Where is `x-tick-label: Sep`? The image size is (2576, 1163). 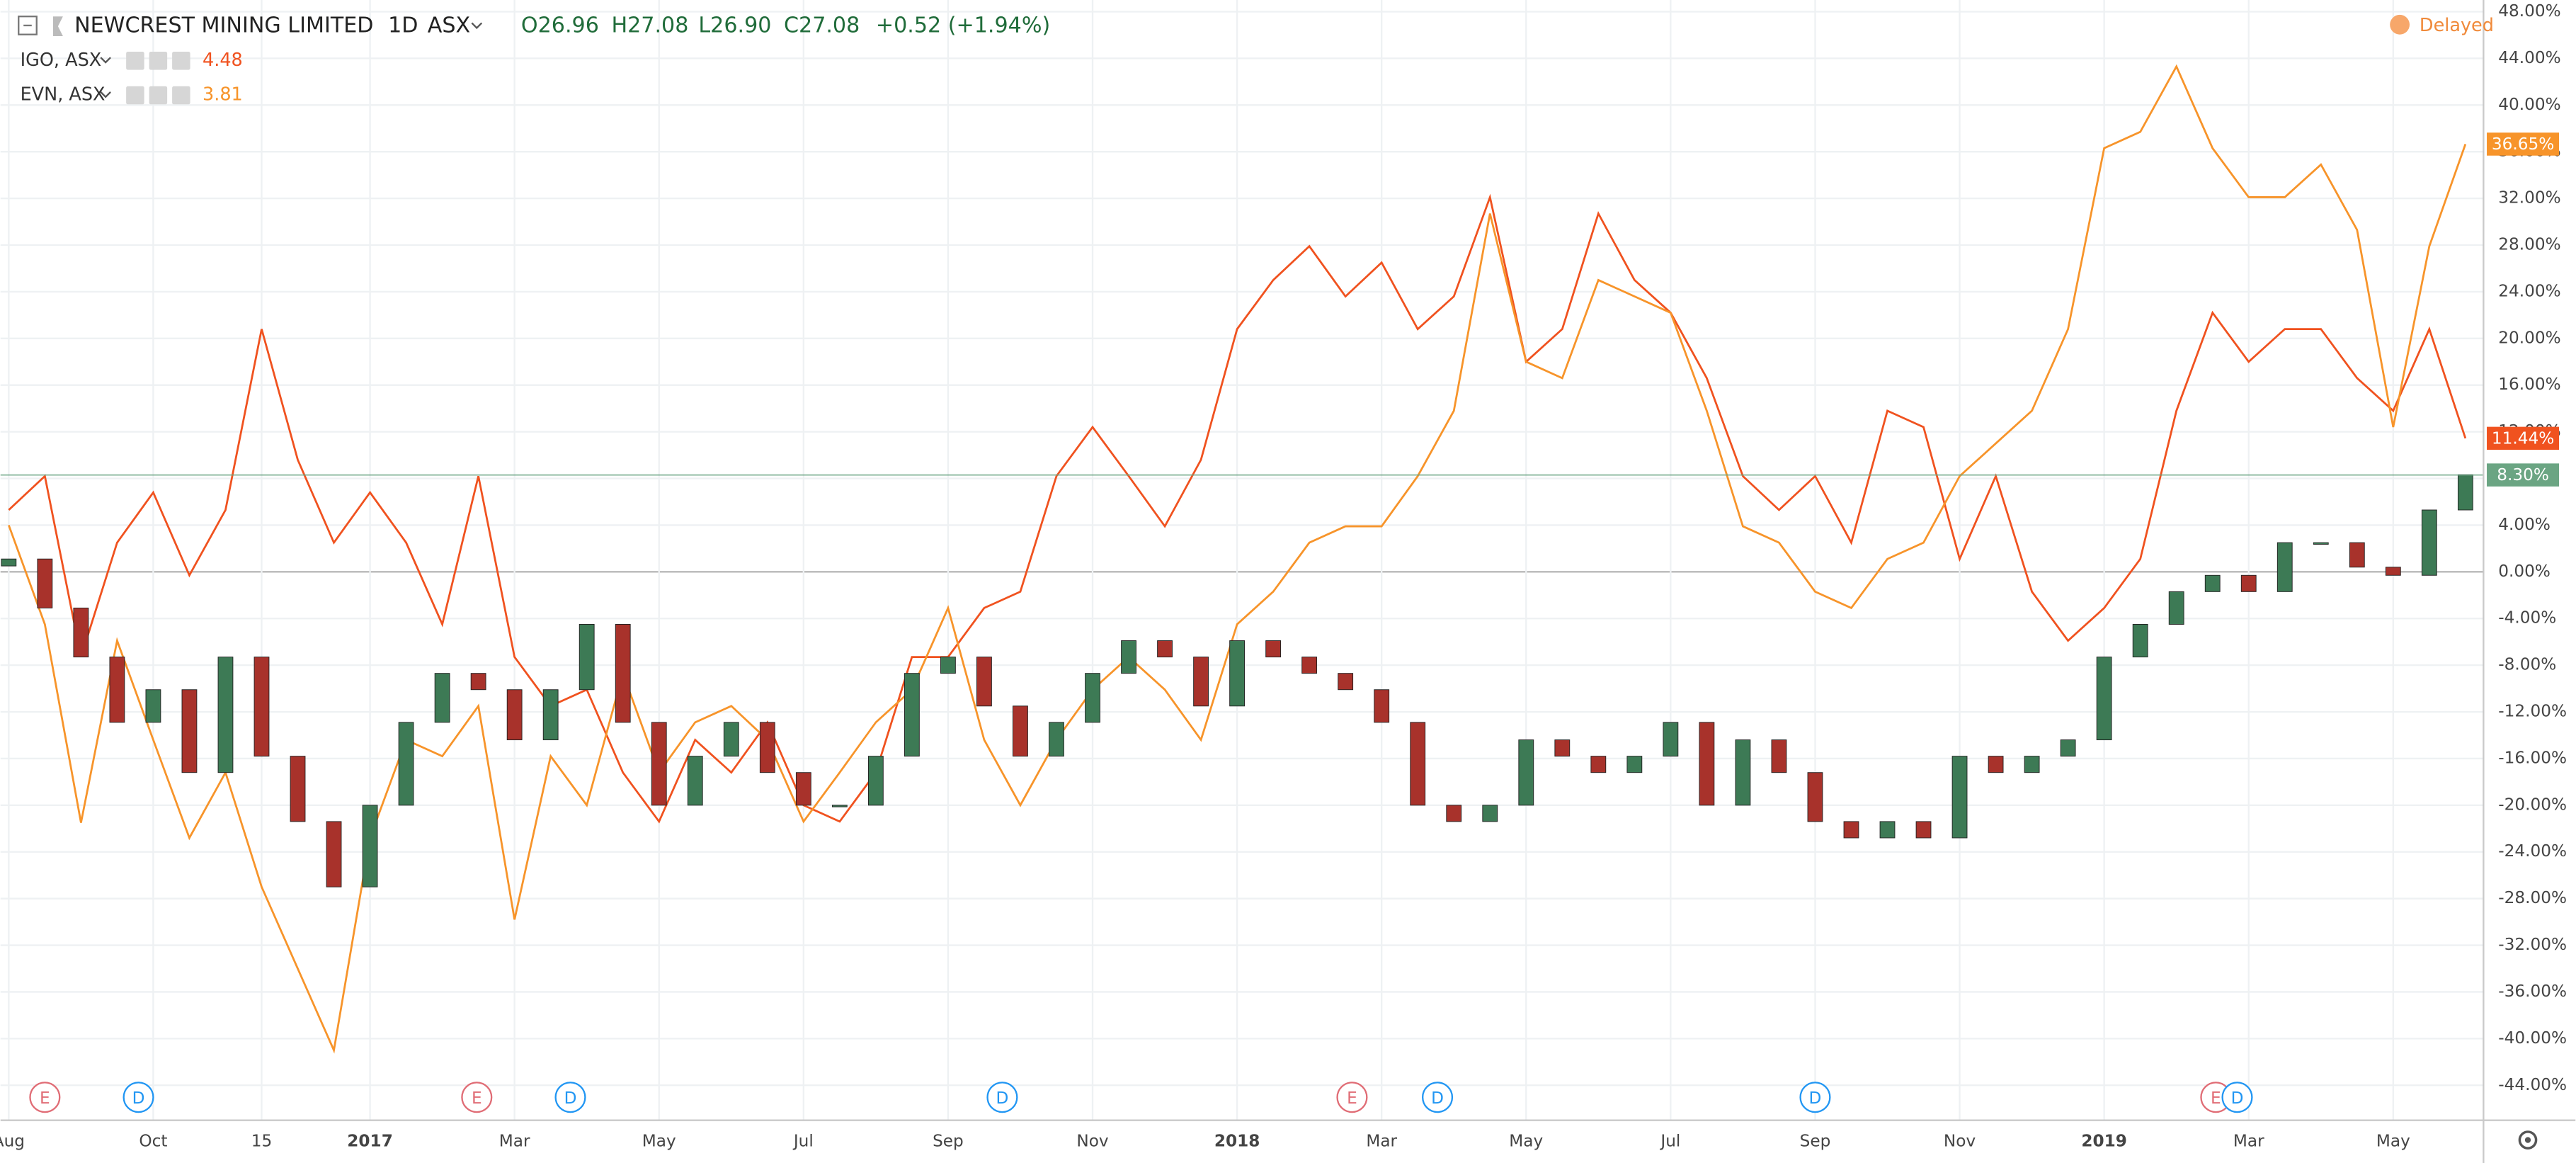 x-tick-label: Sep is located at coordinates (948, 1140).